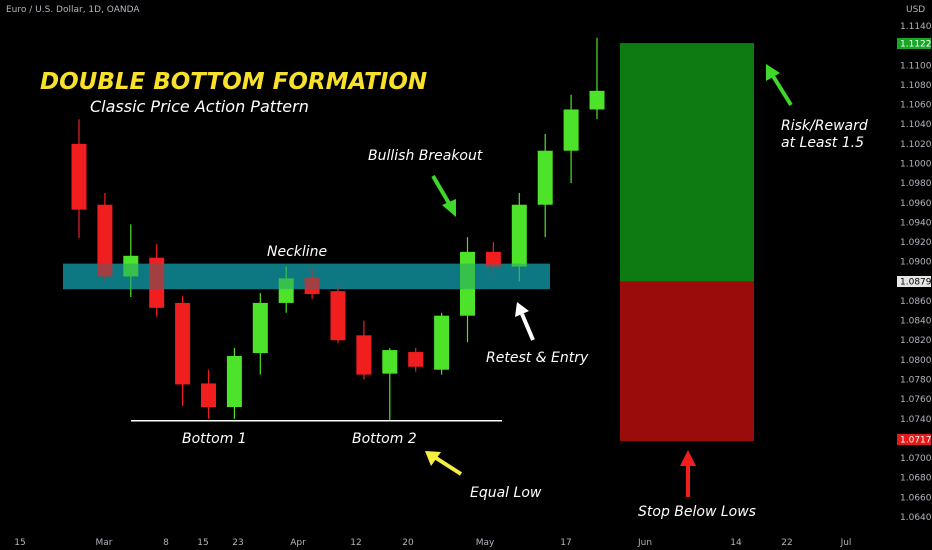 The height and width of the screenshot is (550, 932). Describe the element at coordinates (916, 361) in the screenshot. I see `y-tick-label: 1.08000` at that location.